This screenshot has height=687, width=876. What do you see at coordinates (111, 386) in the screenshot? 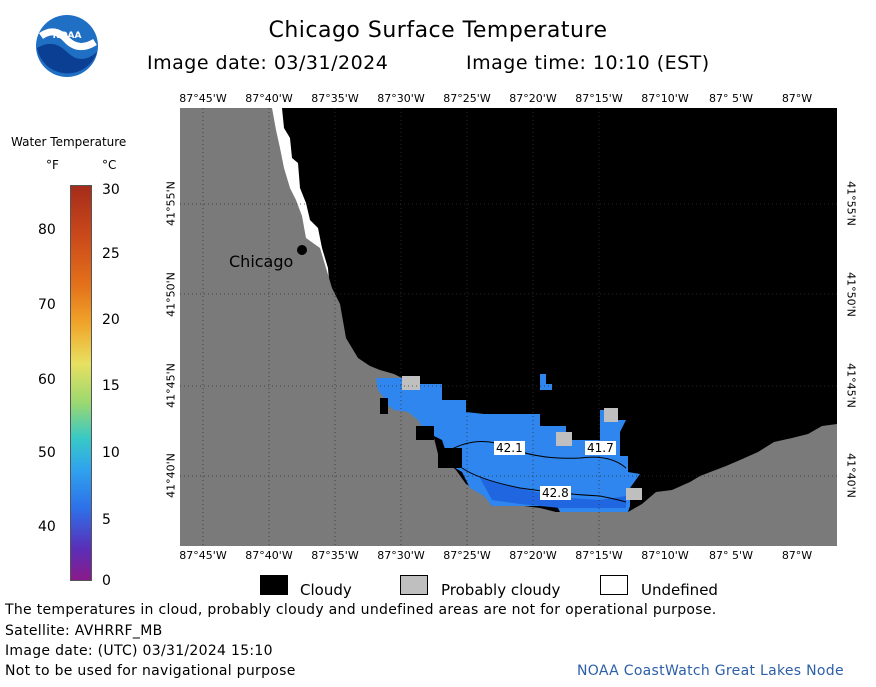
I see `celsius-tick: 15` at bounding box center [111, 386].